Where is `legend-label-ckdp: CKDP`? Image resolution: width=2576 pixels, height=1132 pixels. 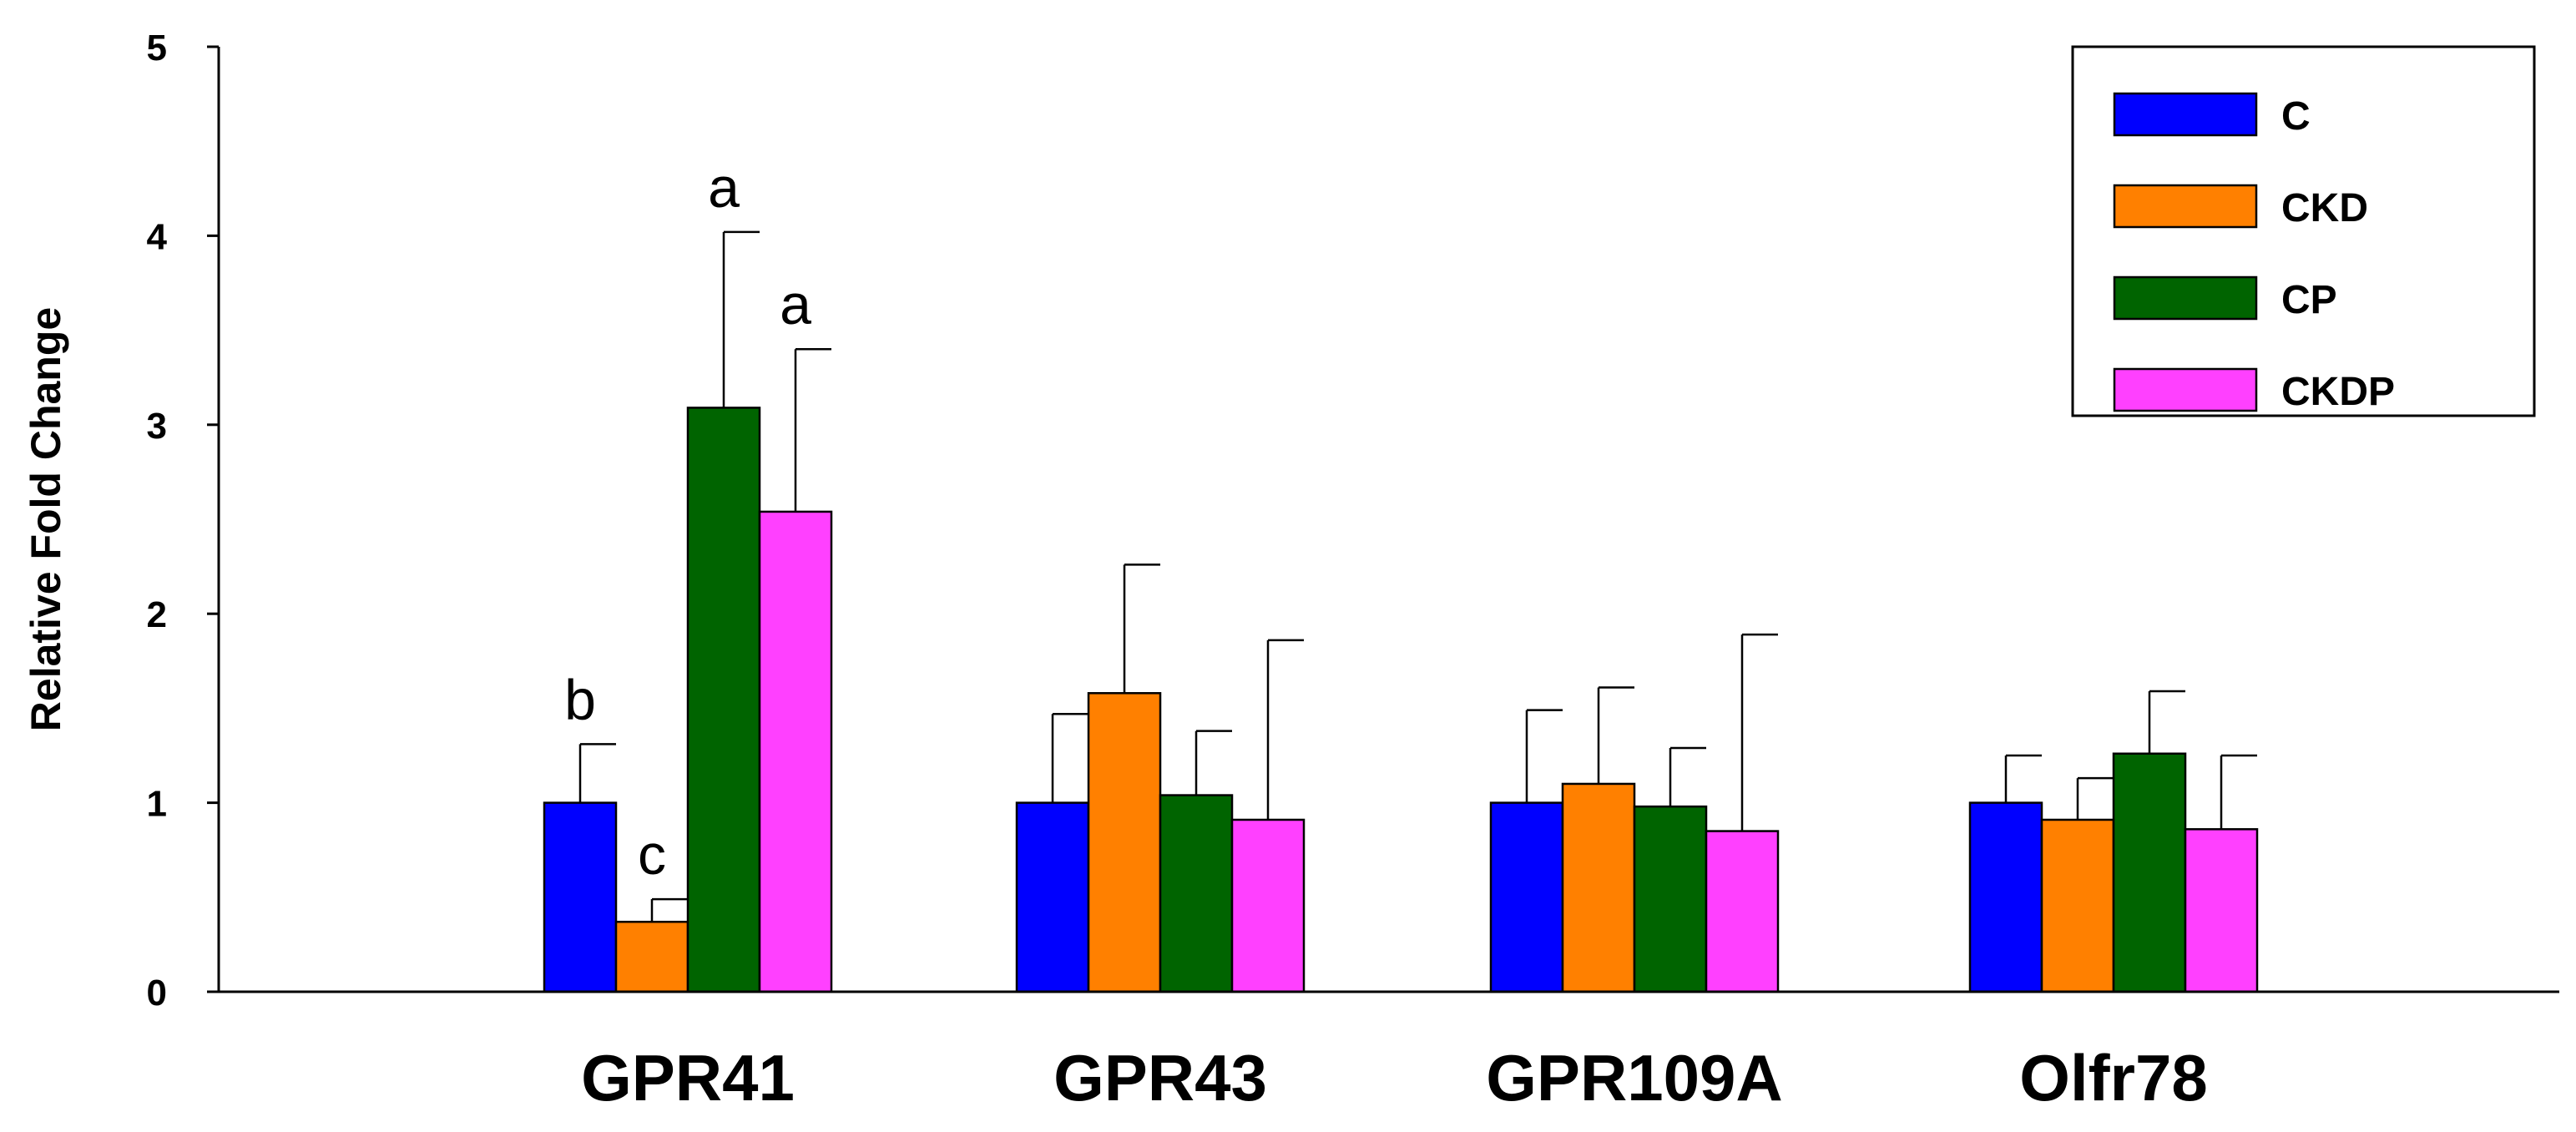 legend-label-ckdp: CKDP is located at coordinates (2338, 392).